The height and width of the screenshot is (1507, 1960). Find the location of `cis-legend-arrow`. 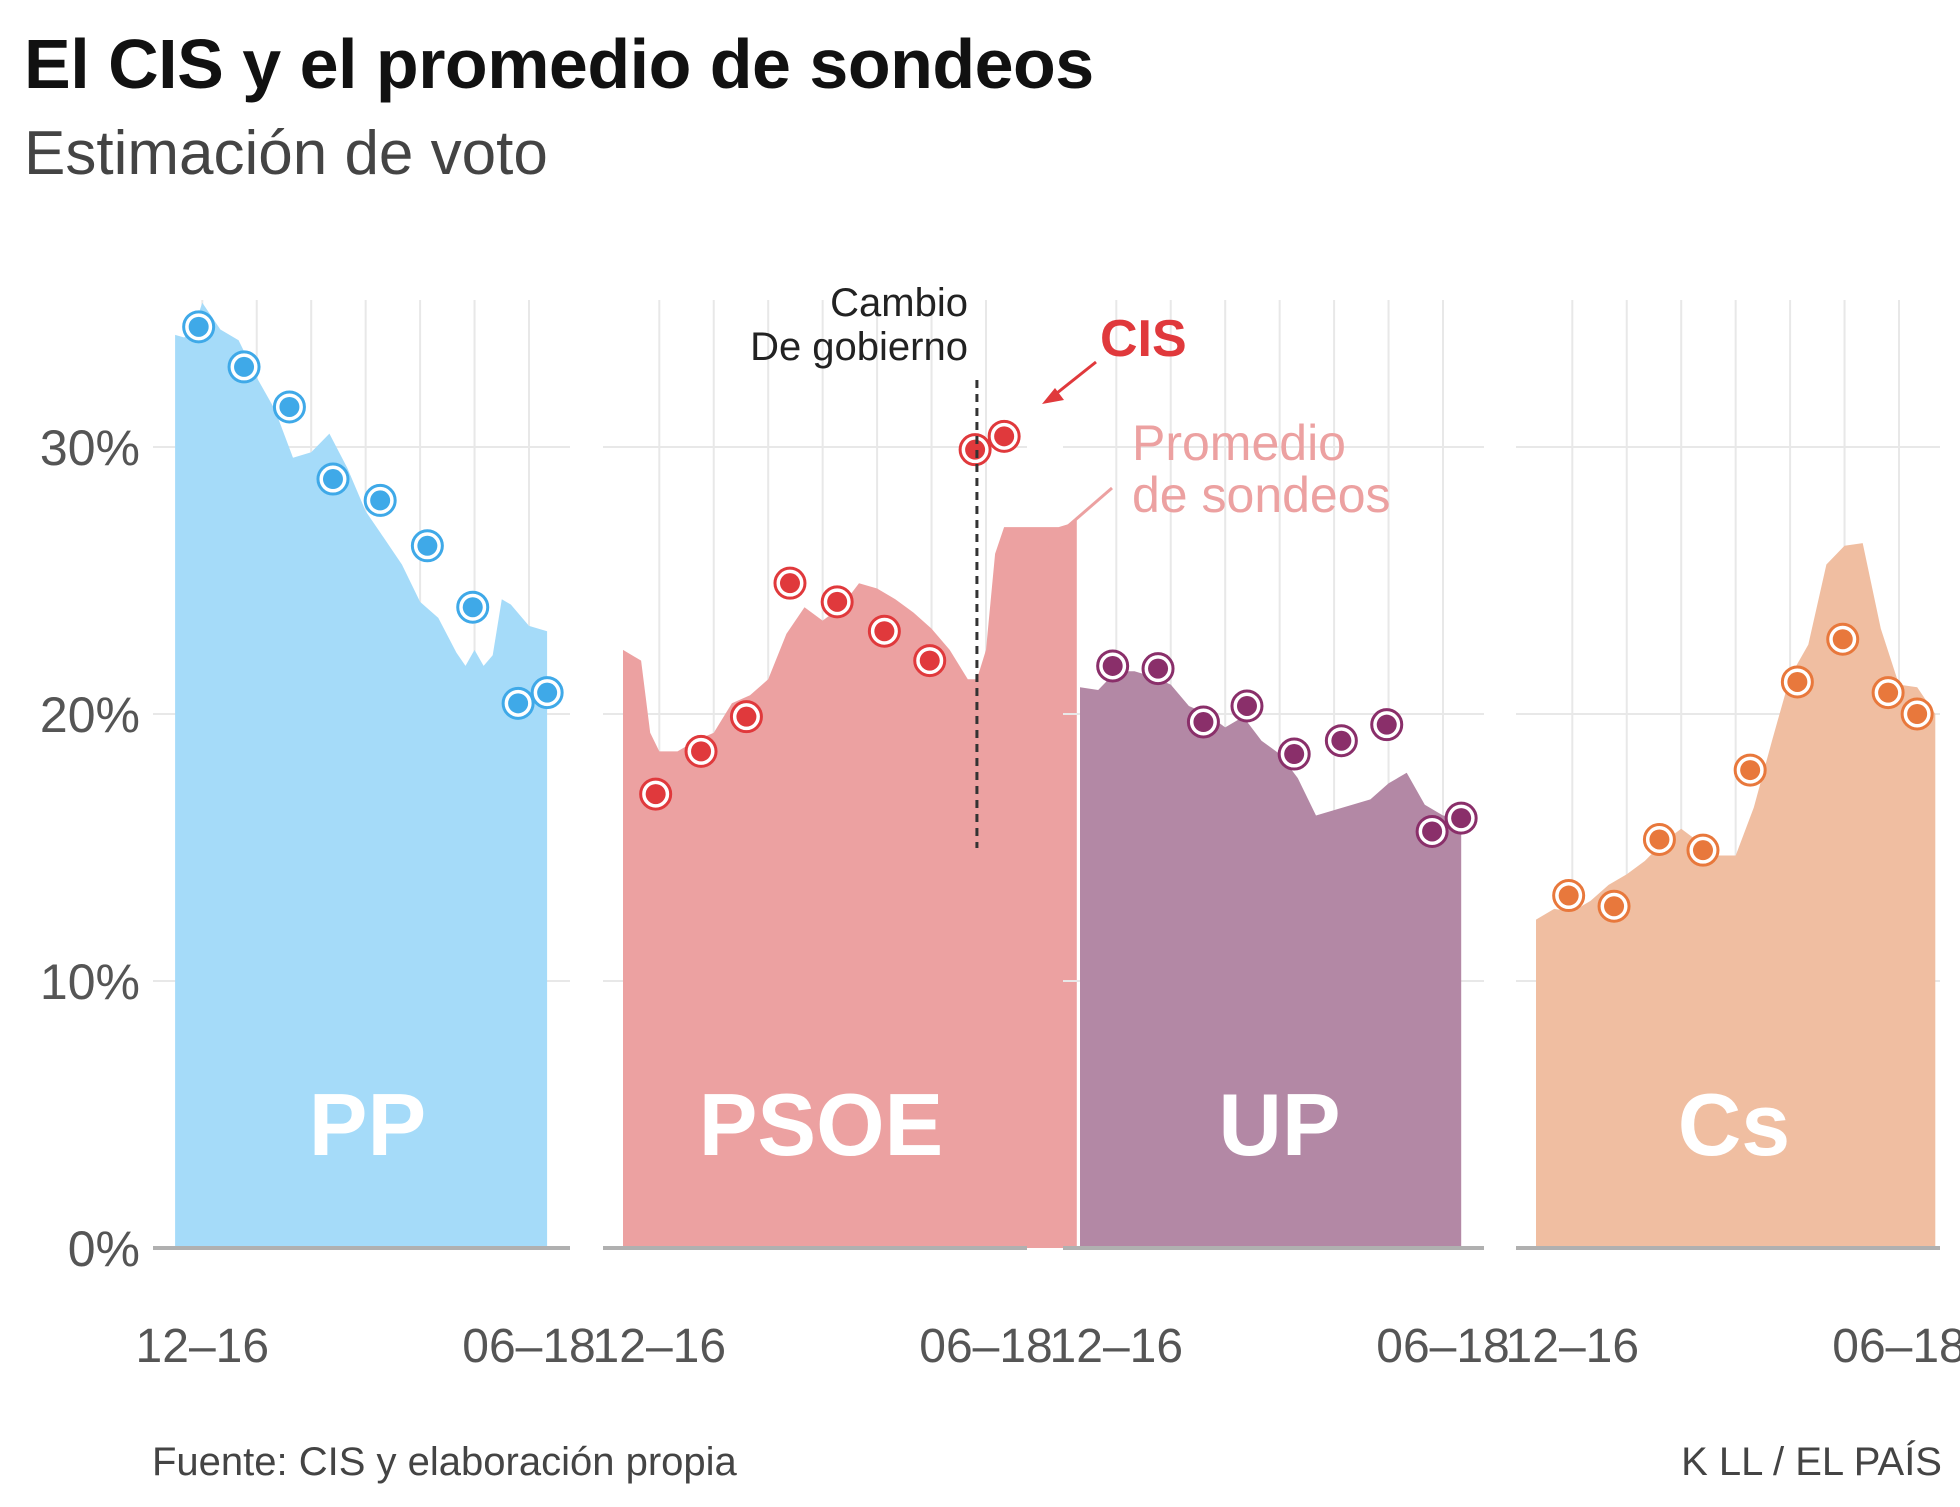

cis-legend-arrow is located at coordinates (1074, 379).